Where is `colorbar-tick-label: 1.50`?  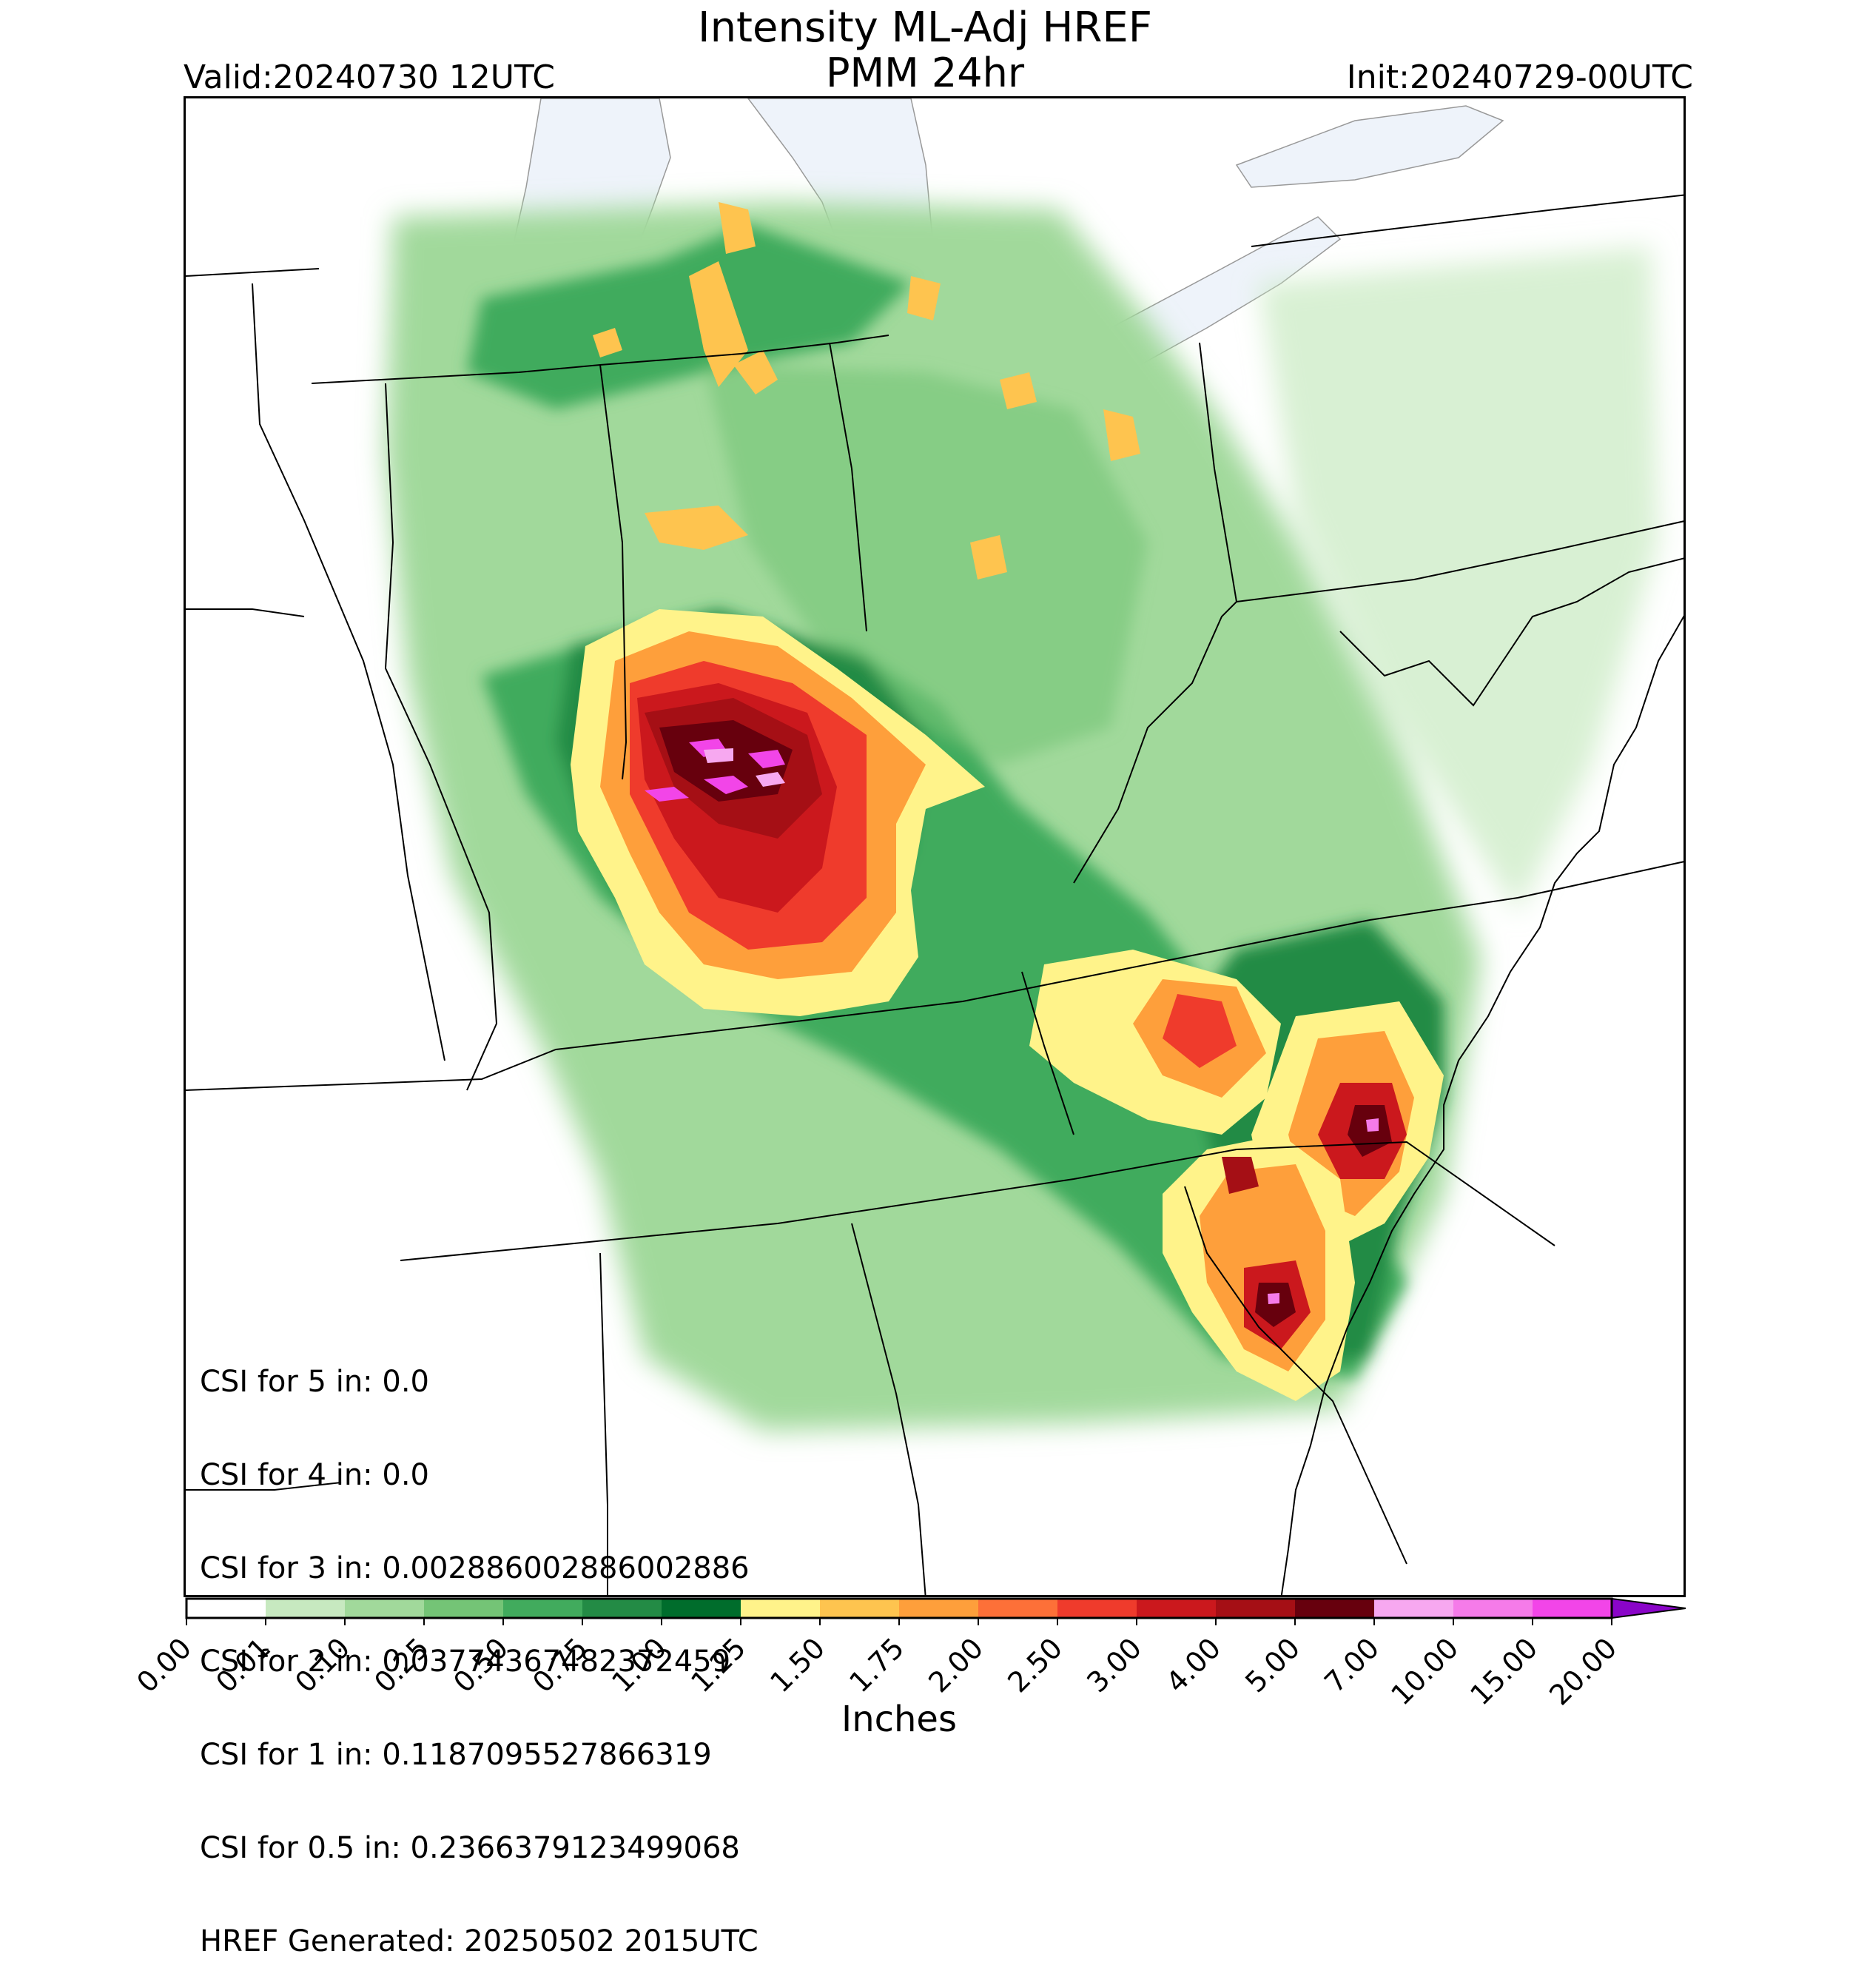 colorbar-tick-label: 1.50 is located at coordinates (798, 1665).